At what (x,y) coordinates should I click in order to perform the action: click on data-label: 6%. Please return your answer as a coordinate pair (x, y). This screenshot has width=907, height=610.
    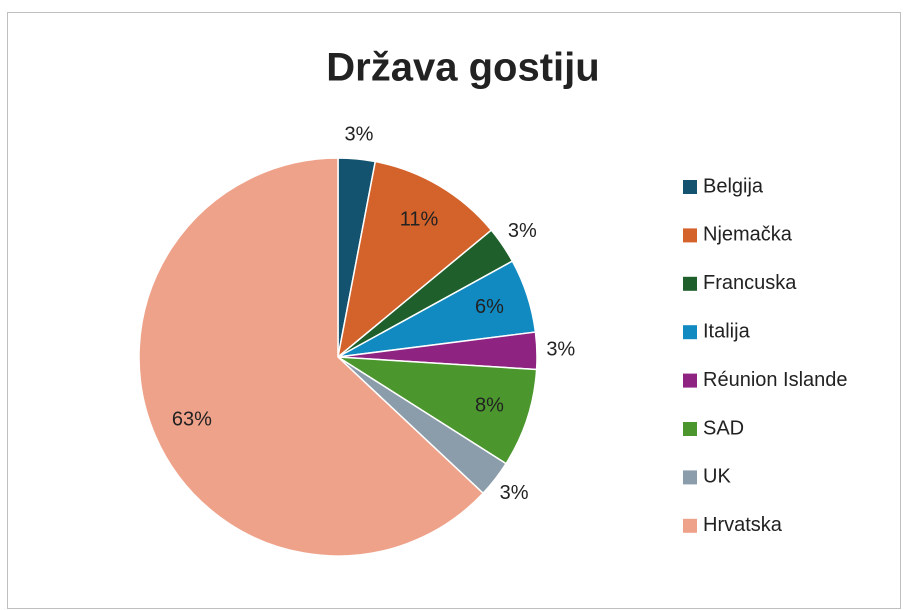
    Looking at the image, I should click on (489, 307).